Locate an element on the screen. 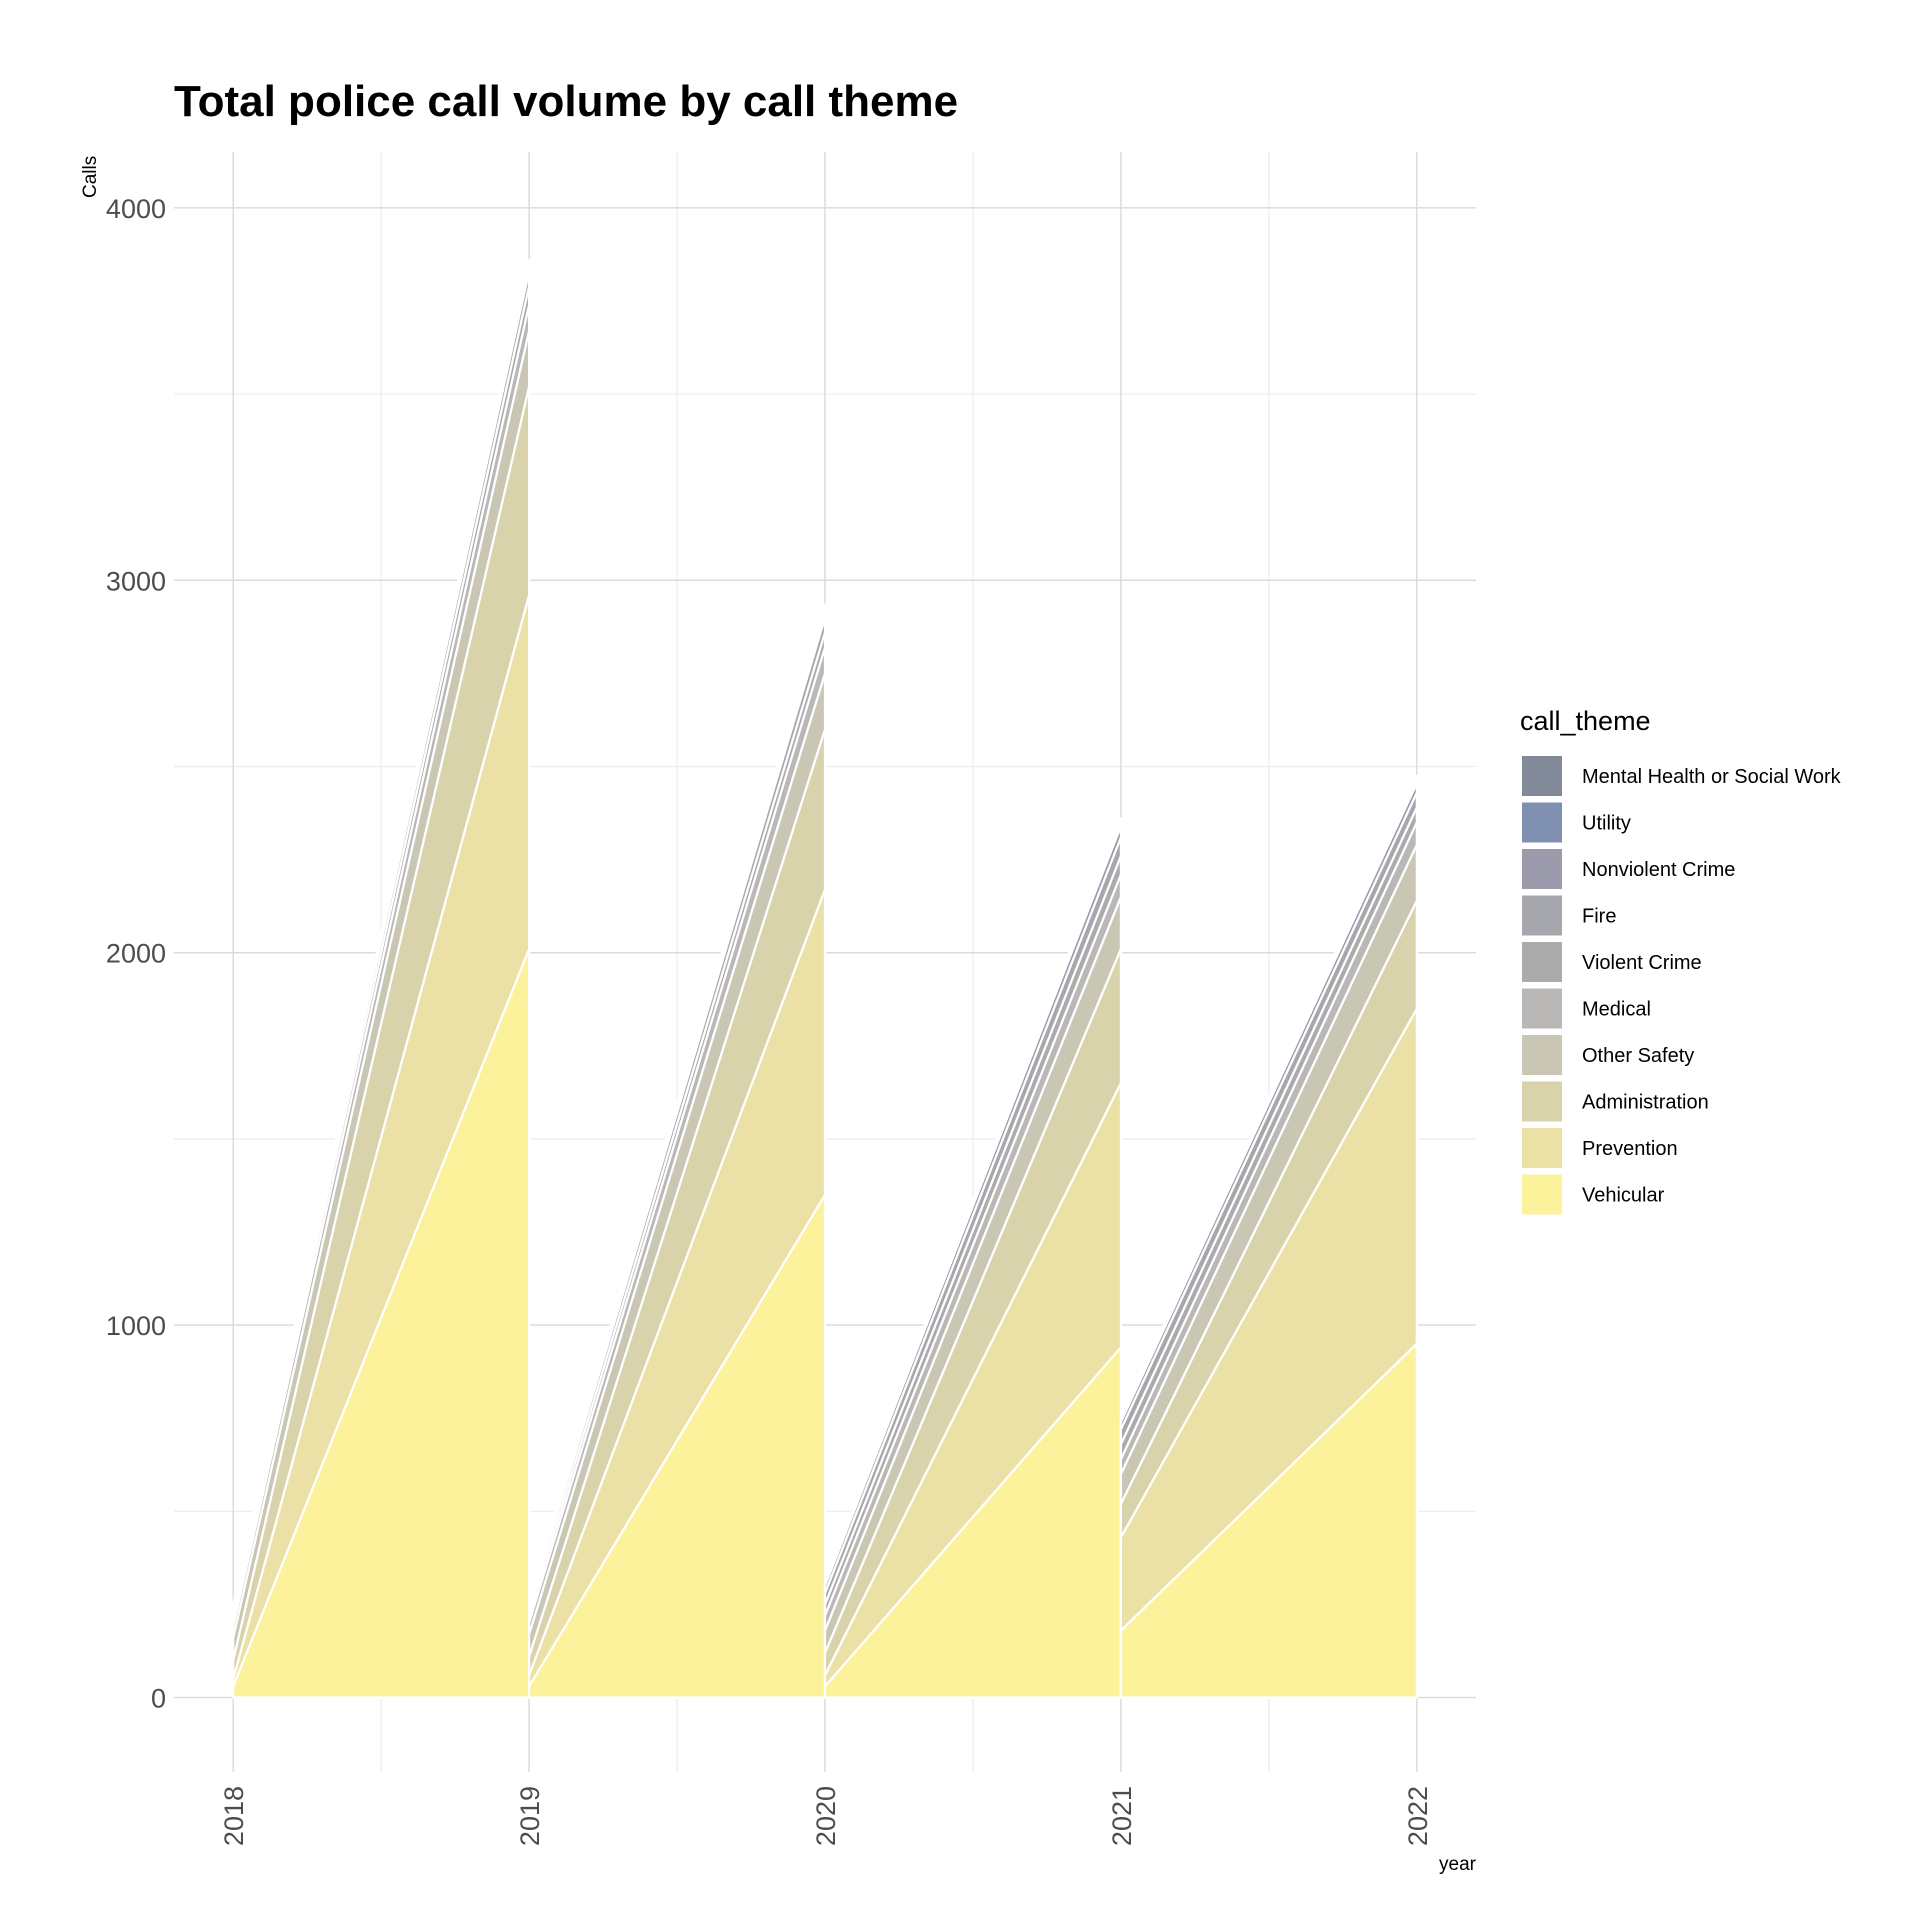 The height and width of the screenshot is (1920, 1920). legend-label: Other Safety is located at coordinates (1638, 1056).